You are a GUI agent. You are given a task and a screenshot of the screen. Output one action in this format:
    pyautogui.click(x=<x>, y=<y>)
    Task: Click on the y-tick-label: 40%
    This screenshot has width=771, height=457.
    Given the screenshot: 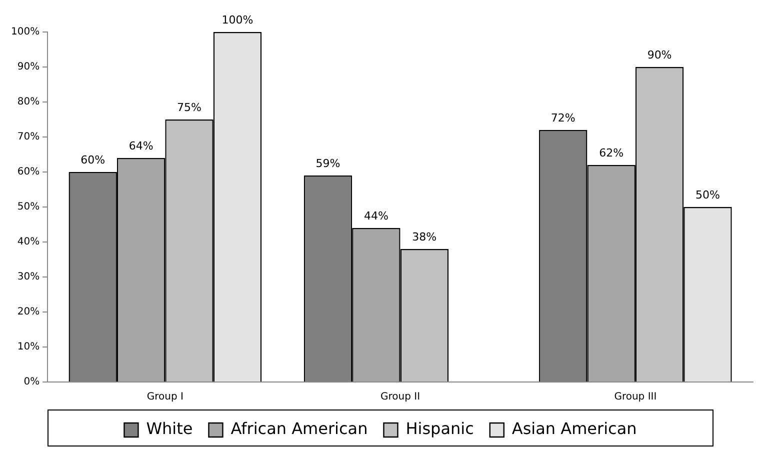 What is the action you would take?
    pyautogui.click(x=28, y=242)
    